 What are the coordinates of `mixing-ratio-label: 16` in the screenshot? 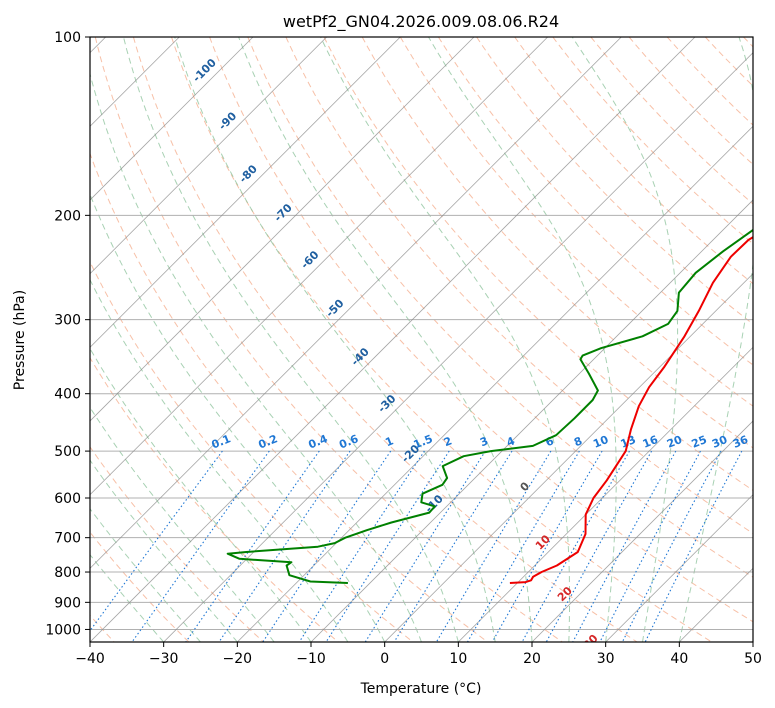 It's located at (650, 442).